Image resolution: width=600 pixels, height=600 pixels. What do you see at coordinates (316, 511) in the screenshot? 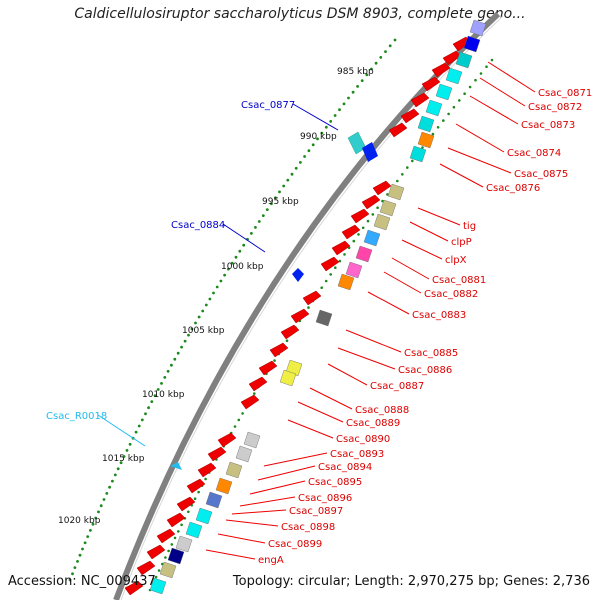
I see `gene-label: Csac_0897` at bounding box center [316, 511].